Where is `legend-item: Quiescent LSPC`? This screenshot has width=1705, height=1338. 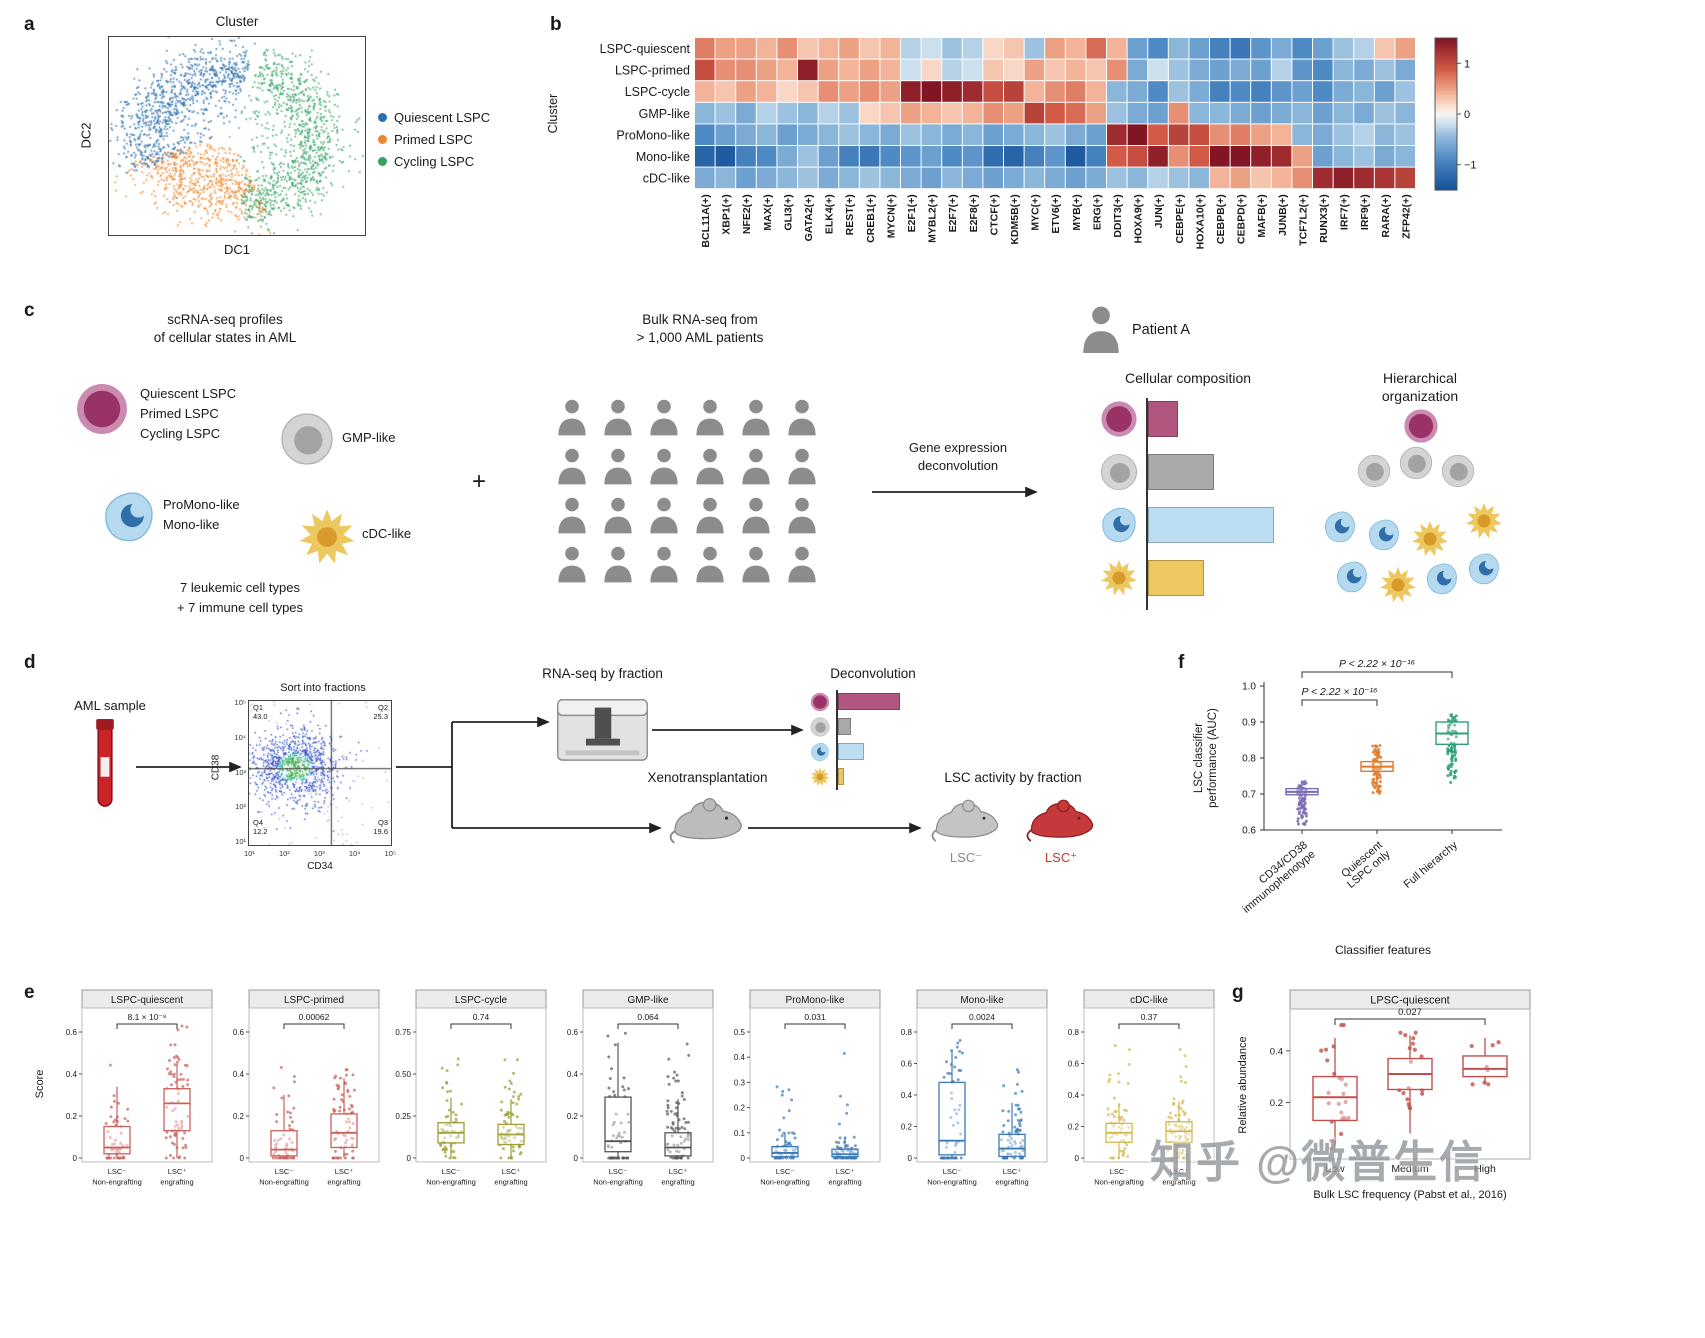
legend-item: Quiescent LSPC is located at coordinates (434, 117).